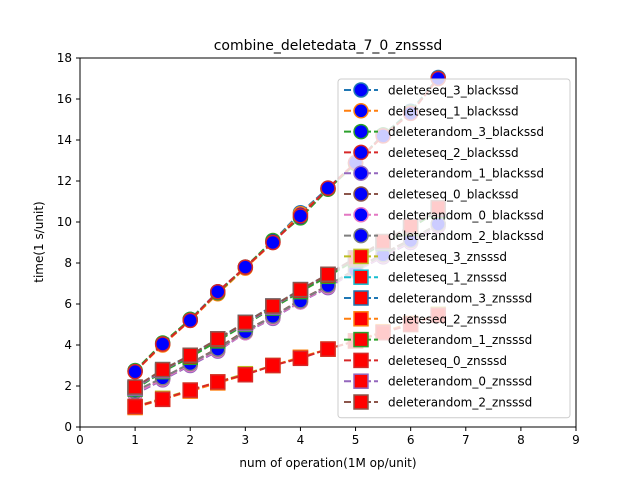 The image size is (640, 484). I want to click on x-tick-label: 0, so click(80, 440).